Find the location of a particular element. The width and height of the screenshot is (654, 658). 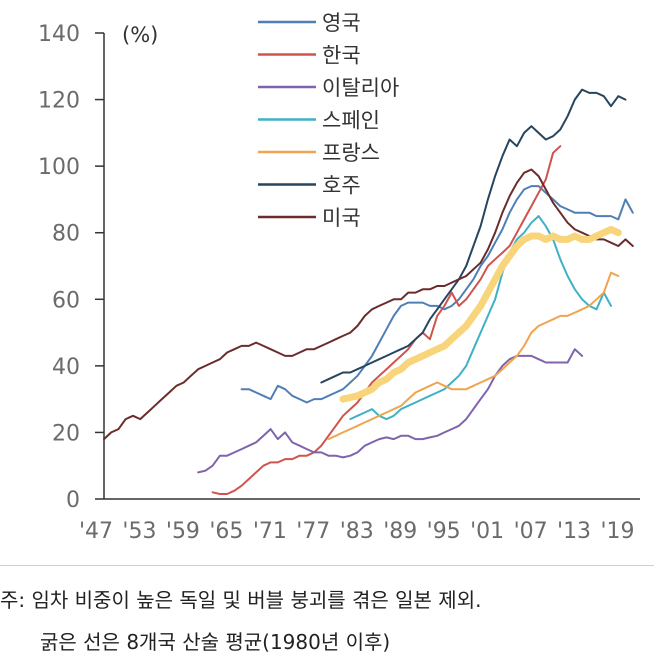

legend-label: 한국 is located at coordinates (341, 56).